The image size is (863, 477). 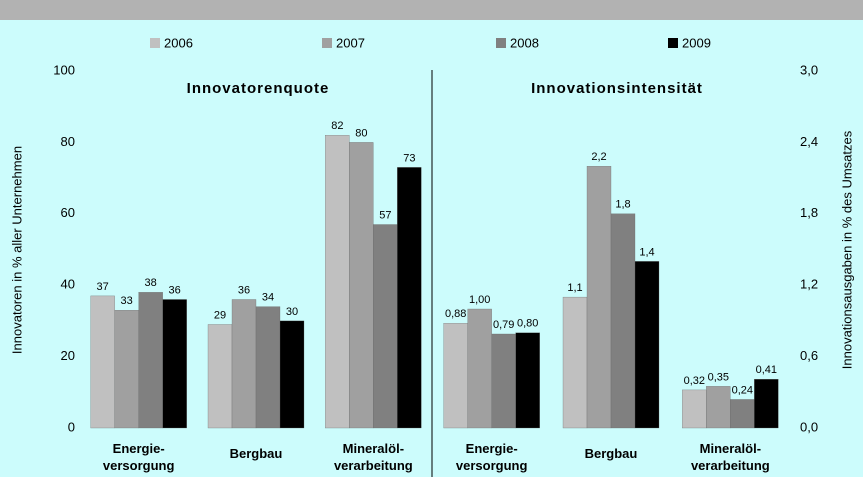 I want to click on panel-title: Innovatorenquote, so click(x=258, y=88).